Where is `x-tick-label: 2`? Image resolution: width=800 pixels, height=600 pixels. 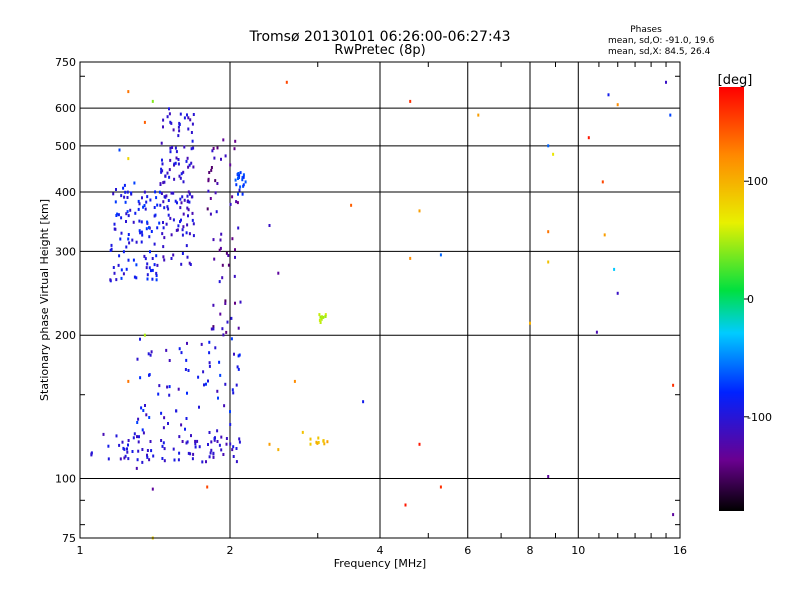 x-tick-label: 2 is located at coordinates (230, 550).